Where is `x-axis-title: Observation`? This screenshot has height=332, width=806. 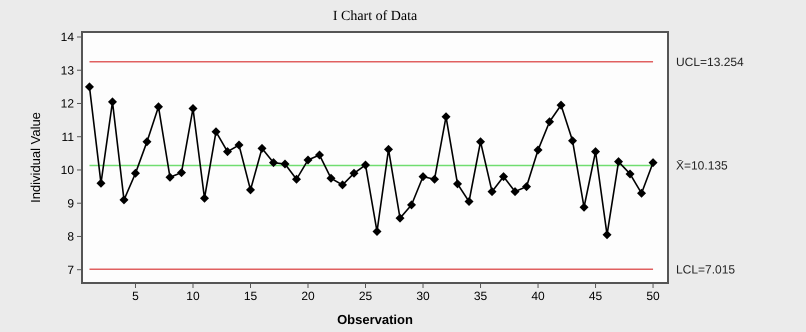
x-axis-title: Observation is located at coordinates (375, 319).